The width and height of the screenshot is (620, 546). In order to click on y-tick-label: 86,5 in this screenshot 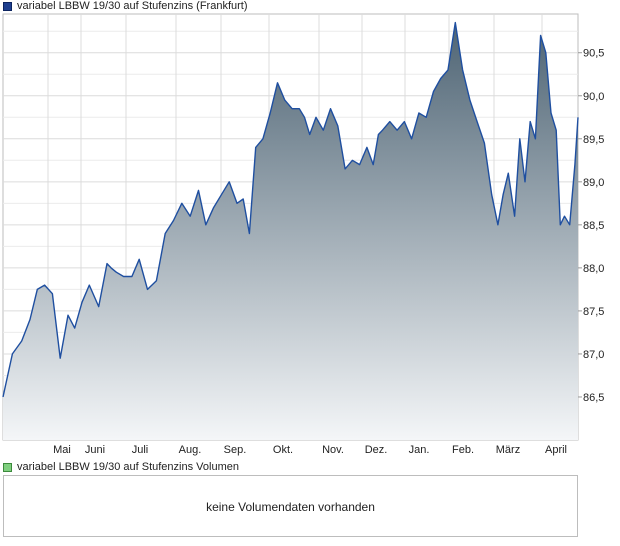, I will do `click(593, 398)`.